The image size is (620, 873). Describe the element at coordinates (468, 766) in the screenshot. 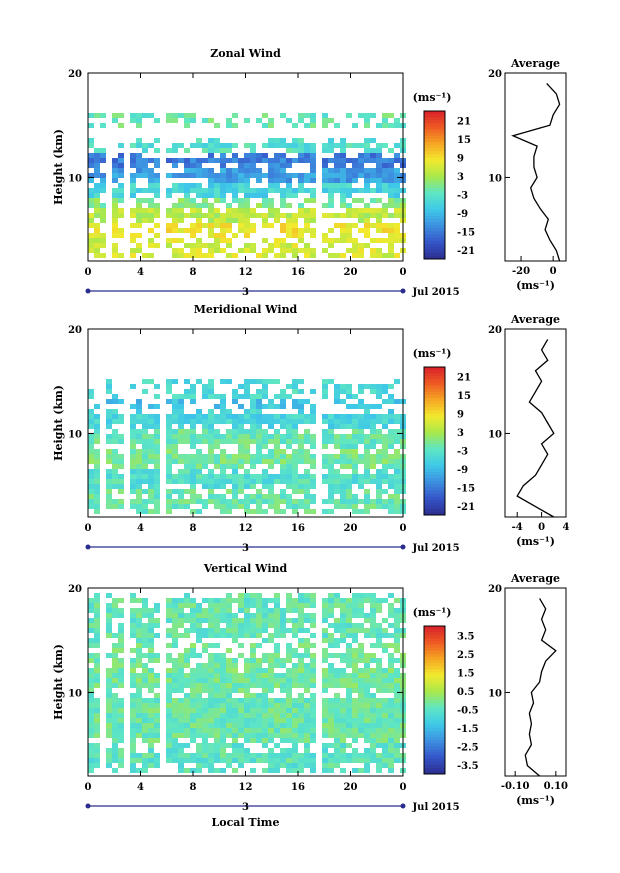

I see `colorbar-tick-label: -3.5` at that location.